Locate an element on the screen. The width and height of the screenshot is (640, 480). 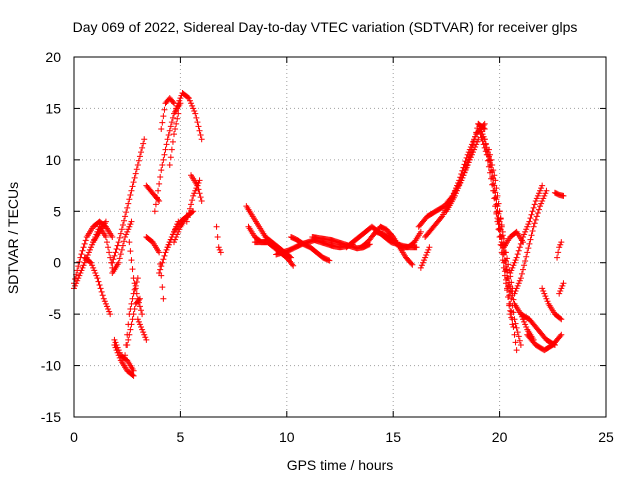
x-tick-label: 10 is located at coordinates (287, 437).